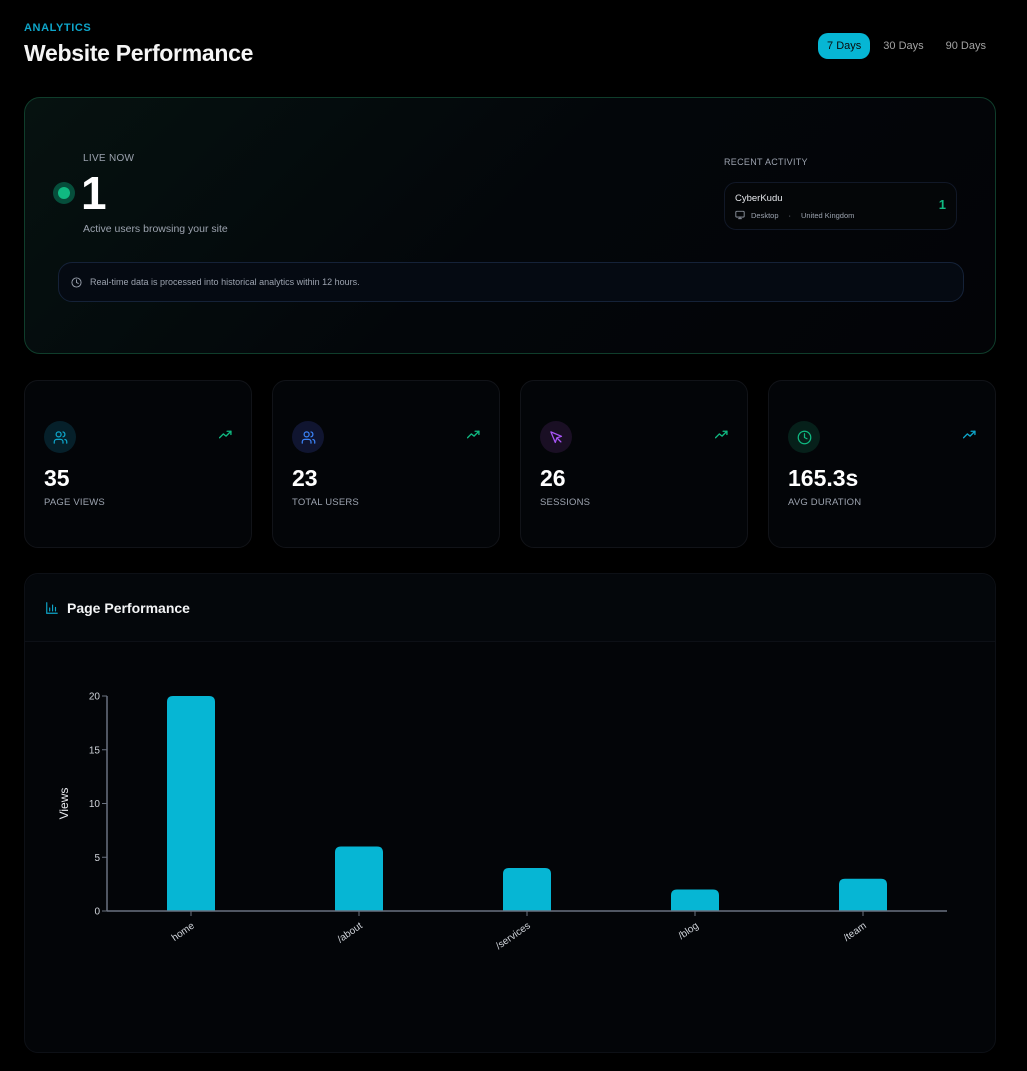 Image resolution: width=1027 pixels, height=1071 pixels. Describe the element at coordinates (183, 932) in the screenshot. I see `x-tick-label: home` at that location.